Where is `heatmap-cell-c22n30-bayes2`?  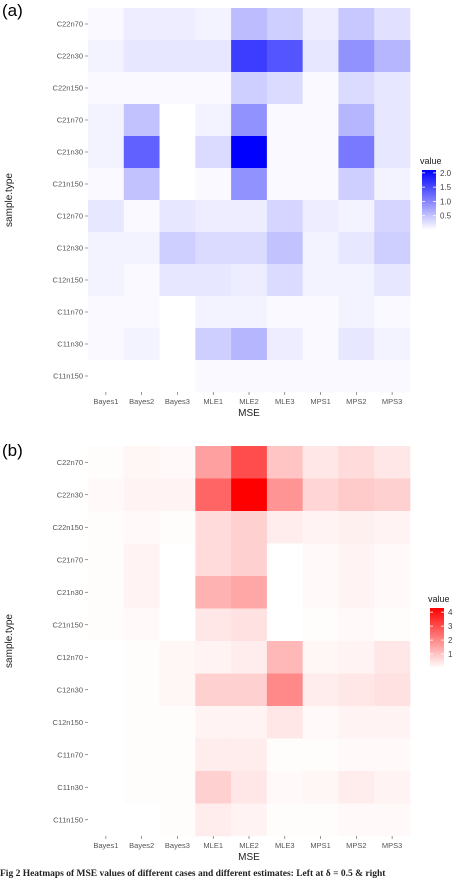
heatmap-cell-c22n30-bayes2 is located at coordinates (141, 56).